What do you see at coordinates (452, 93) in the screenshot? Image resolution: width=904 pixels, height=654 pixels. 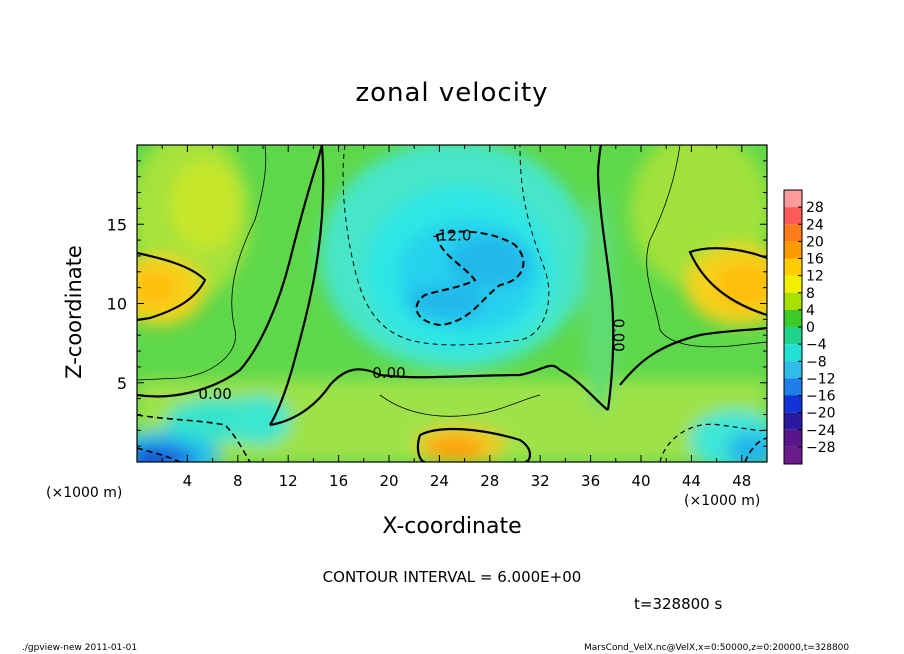 I see `chart-title: zonal velocity` at bounding box center [452, 93].